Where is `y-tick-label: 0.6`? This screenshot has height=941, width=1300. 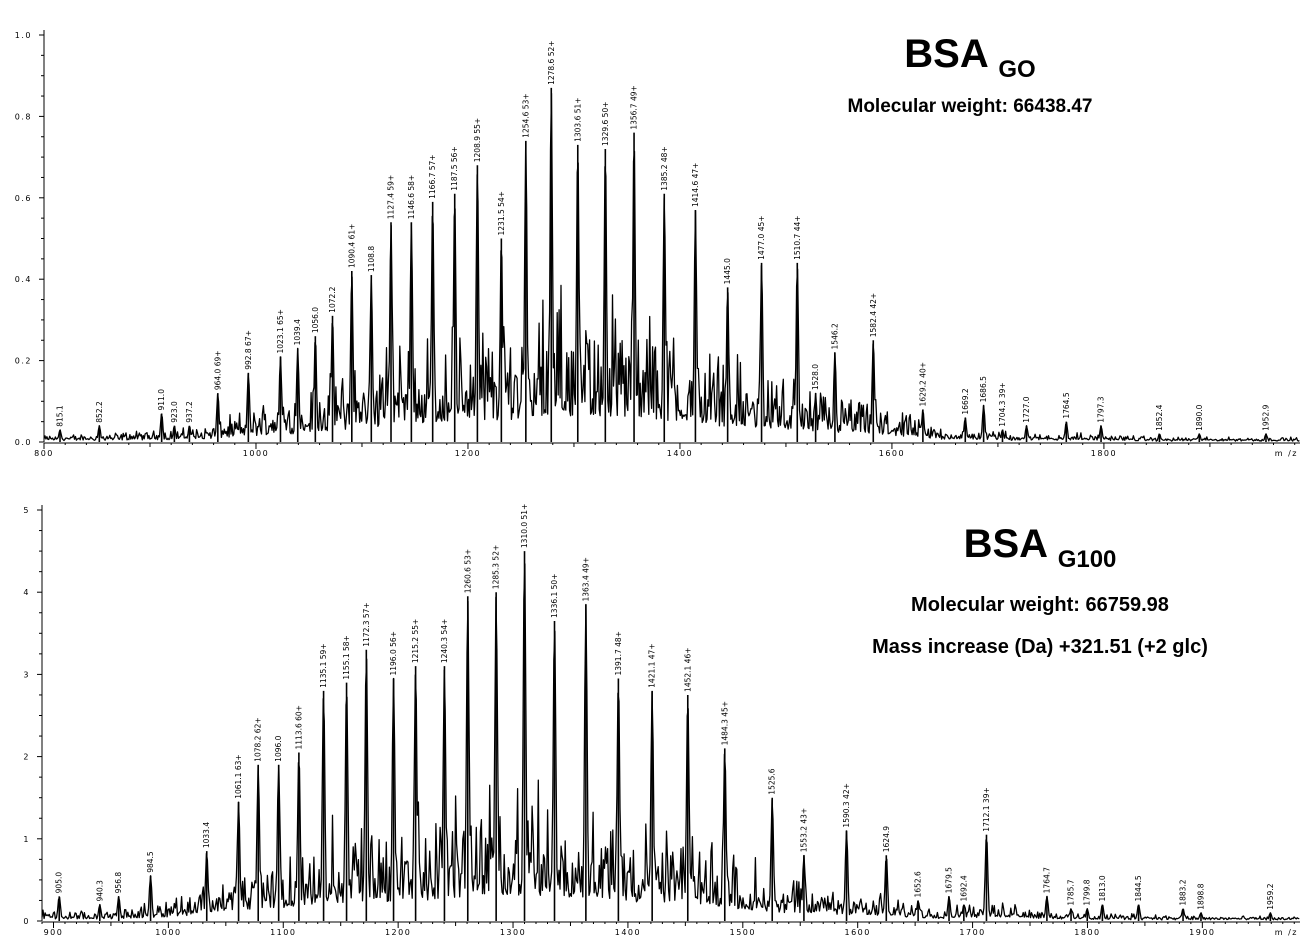 y-tick-label: 0.6 is located at coordinates (23, 198).